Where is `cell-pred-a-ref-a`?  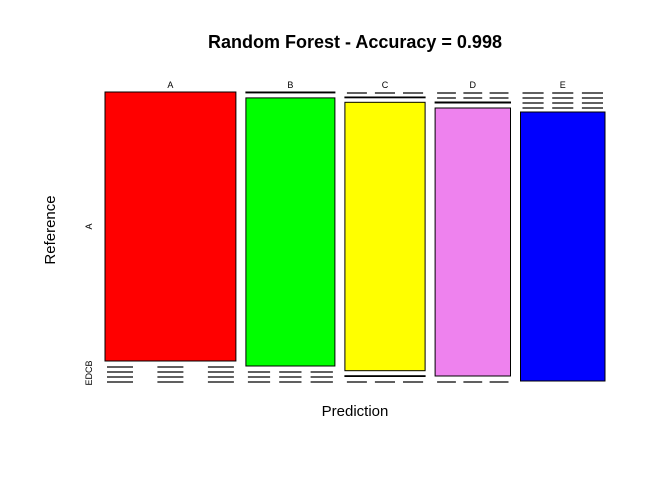 cell-pred-a-ref-a is located at coordinates (170, 226).